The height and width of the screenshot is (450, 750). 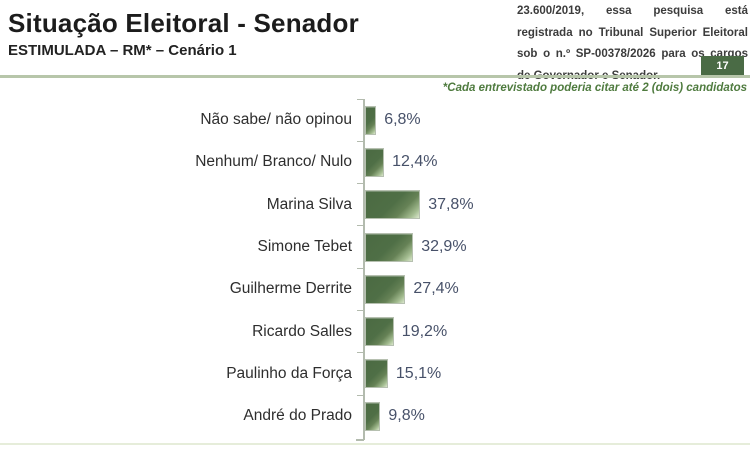 I want to click on bar-row: Simone Tebet 32,9%, so click(x=320, y=246).